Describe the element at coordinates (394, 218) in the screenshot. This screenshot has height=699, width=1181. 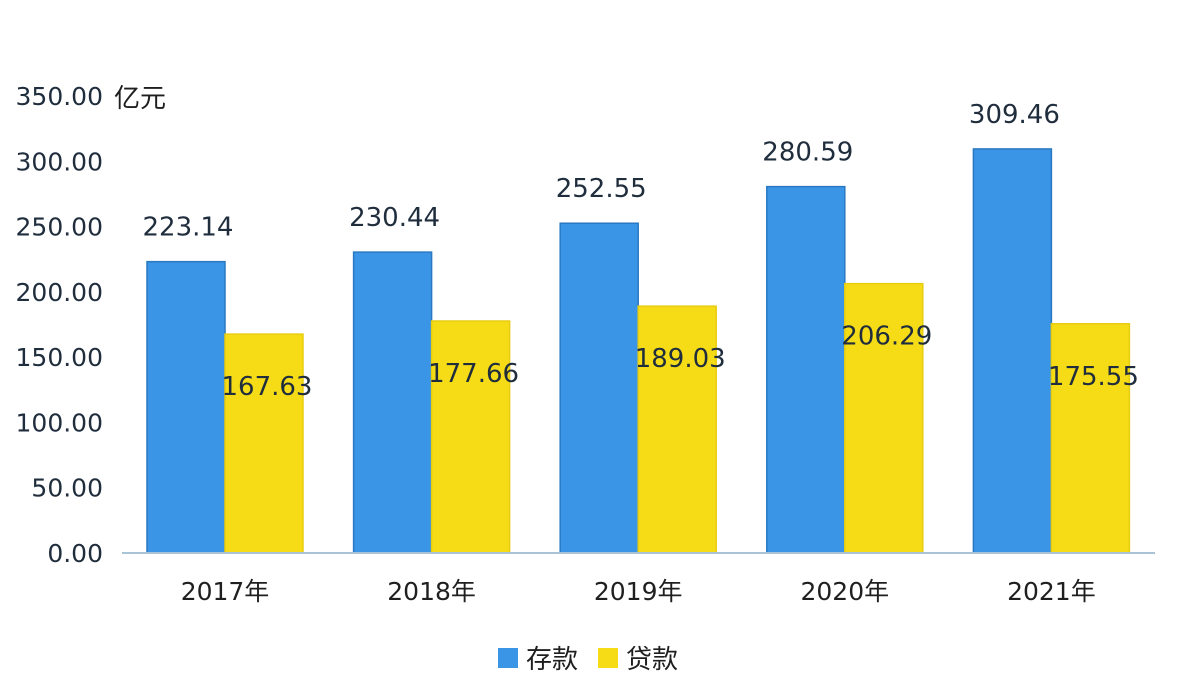
I see `data-label: 230.44` at that location.